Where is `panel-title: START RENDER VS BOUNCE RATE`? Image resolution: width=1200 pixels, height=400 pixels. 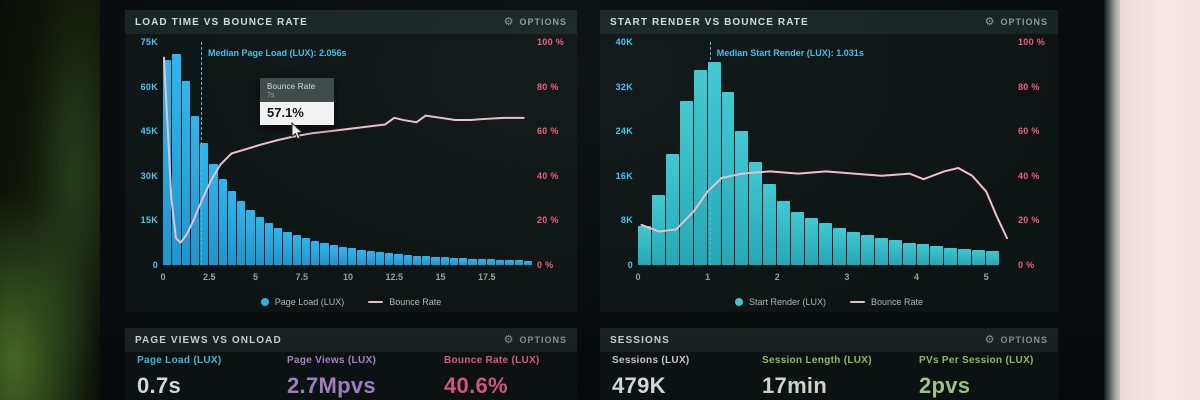
panel-title: START RENDER VS BOUNCE RATE is located at coordinates (709, 22).